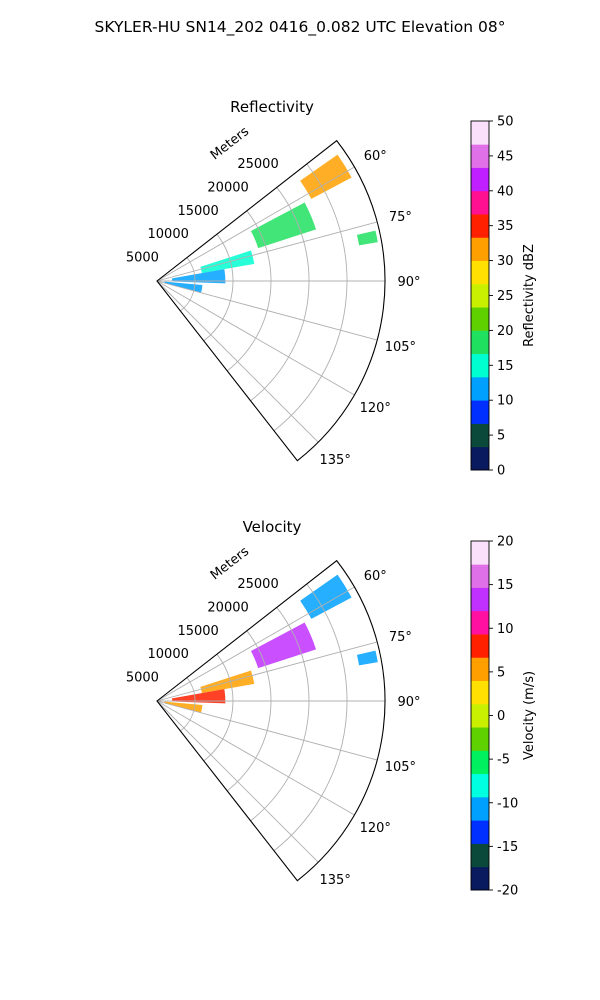 The width and height of the screenshot is (600, 1000). What do you see at coordinates (505, 296) in the screenshot?
I see `colorbar-tick-label: 25` at bounding box center [505, 296].